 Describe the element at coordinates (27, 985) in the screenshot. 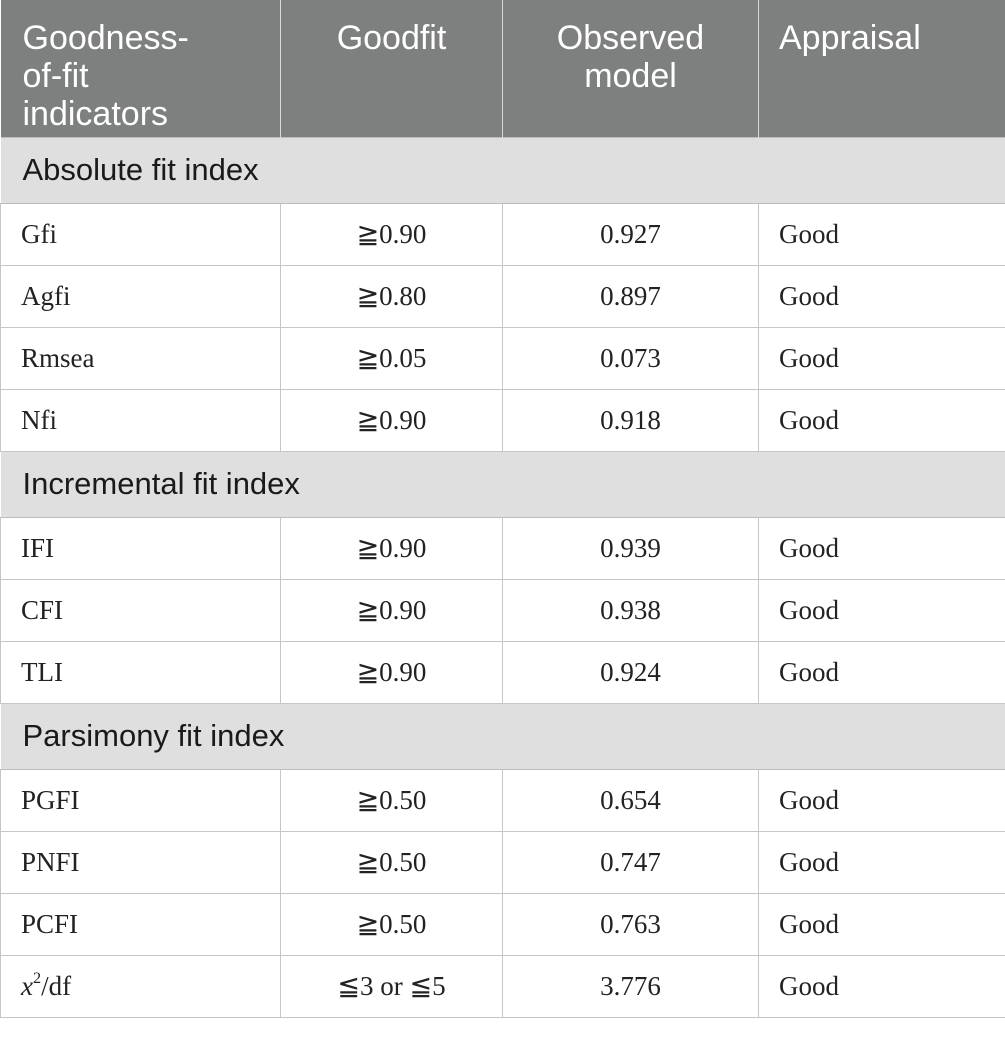

I see `chi-variable: x` at that location.